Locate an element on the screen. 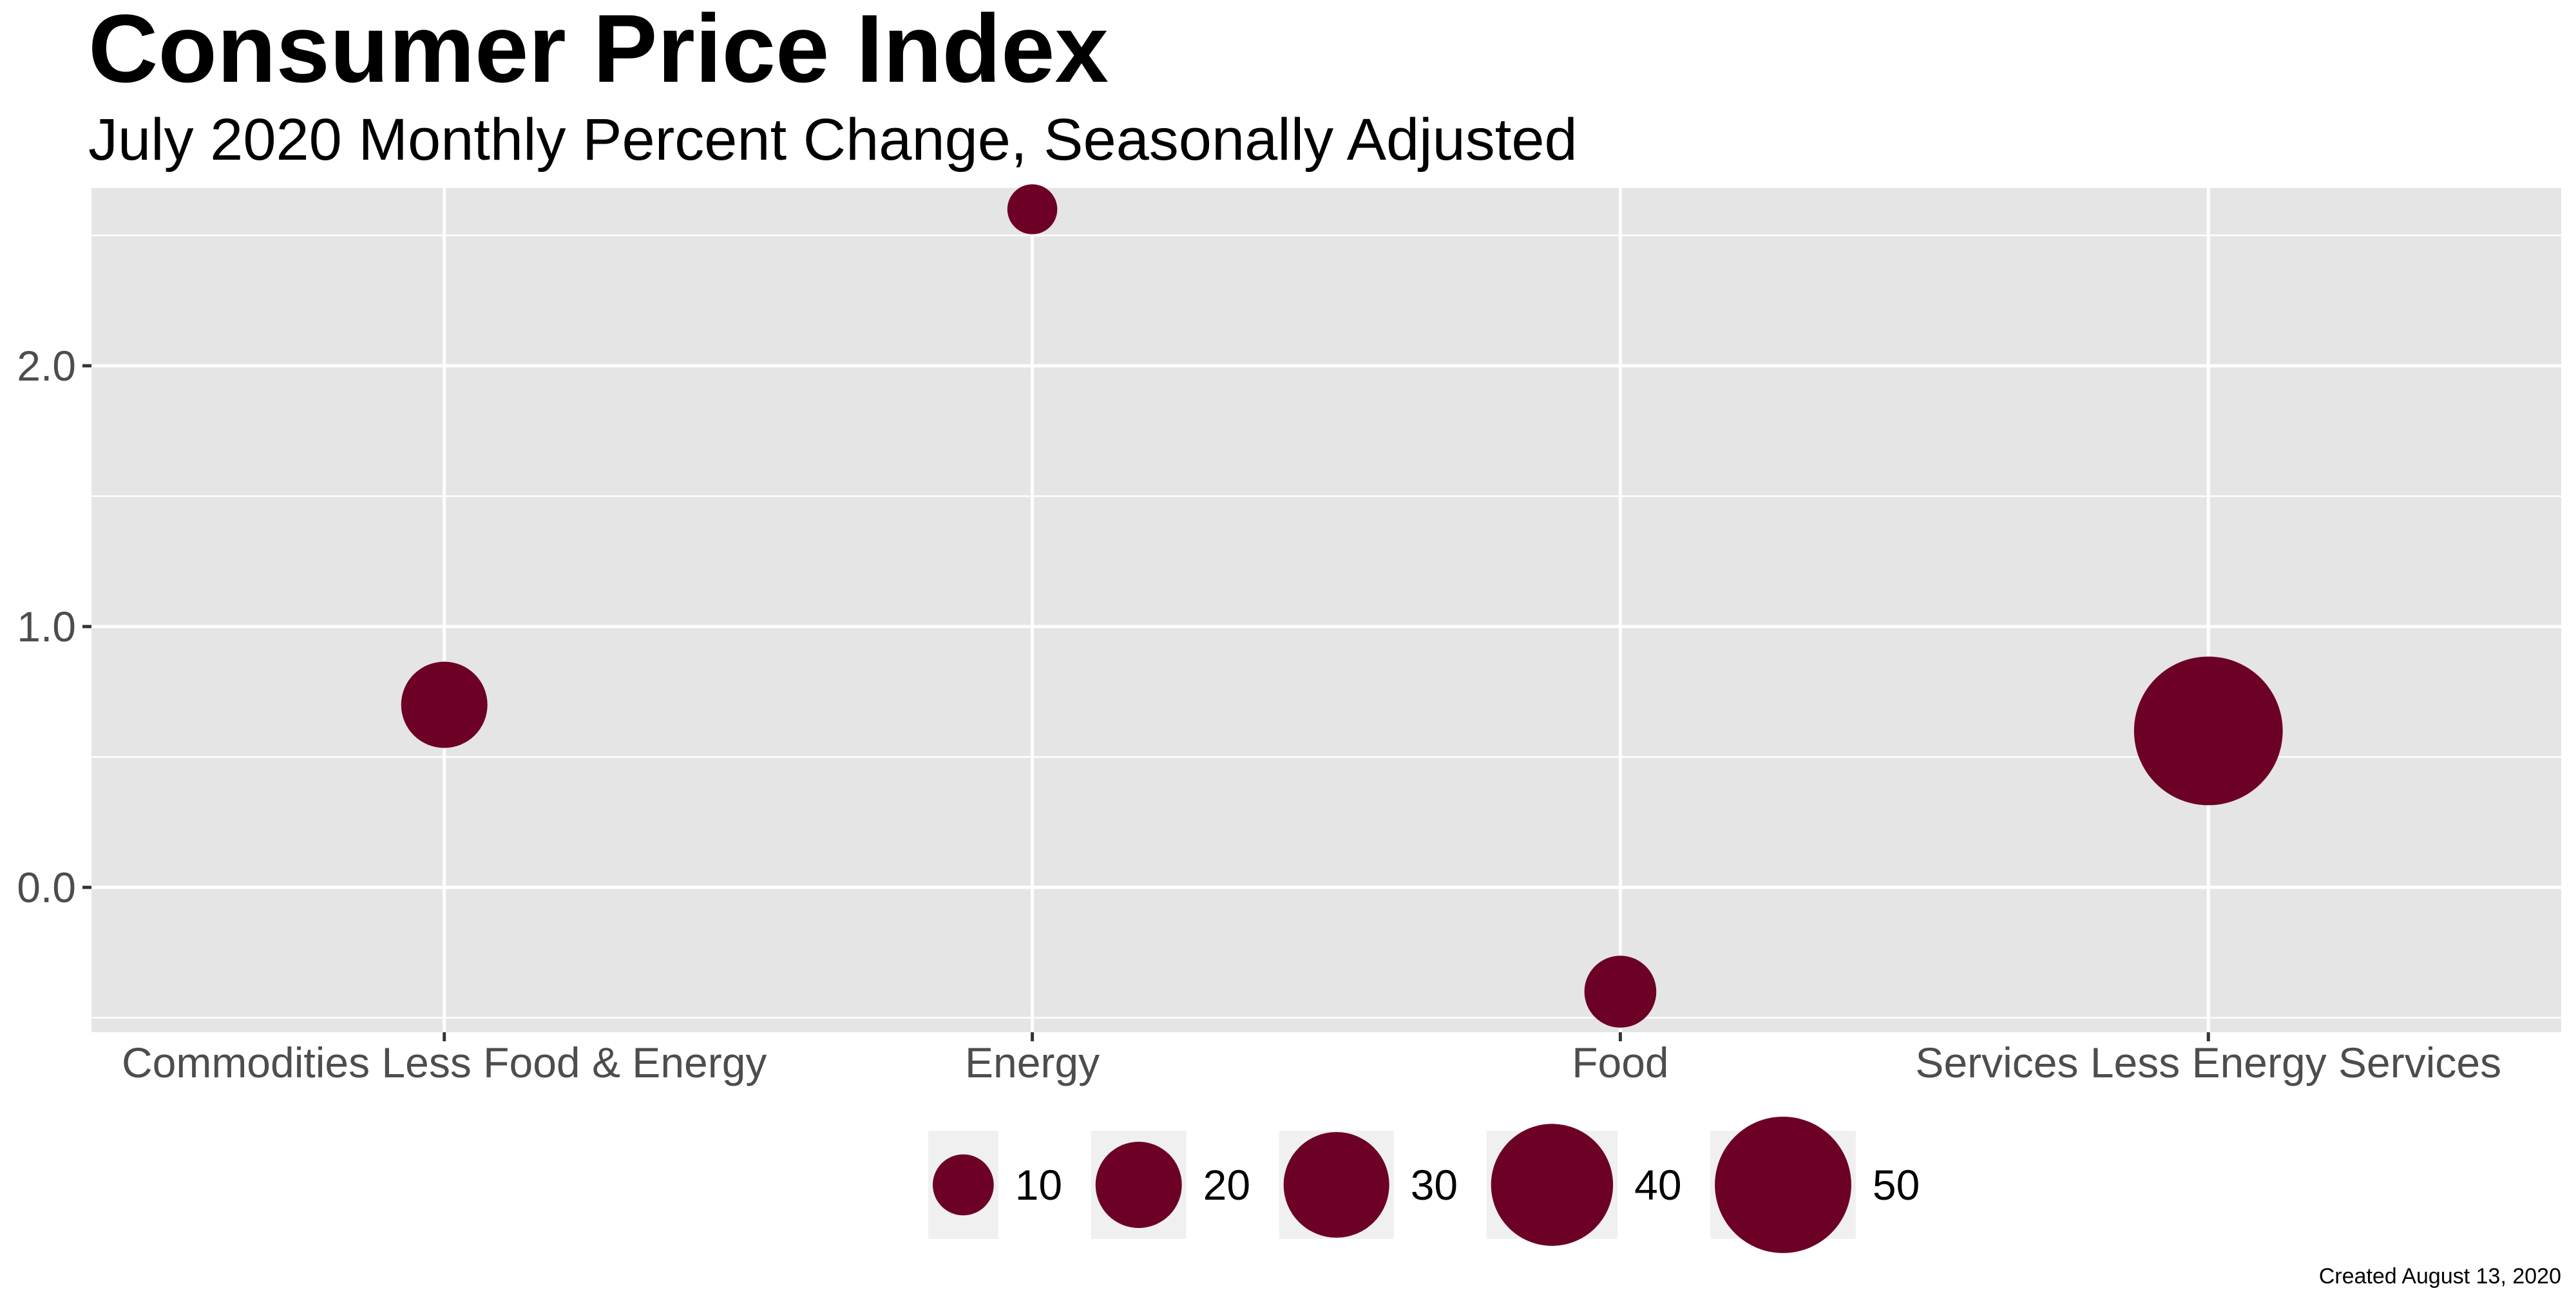  y-axis-tick-labels: 0.0 1.0 2.0 is located at coordinates (46, 627).